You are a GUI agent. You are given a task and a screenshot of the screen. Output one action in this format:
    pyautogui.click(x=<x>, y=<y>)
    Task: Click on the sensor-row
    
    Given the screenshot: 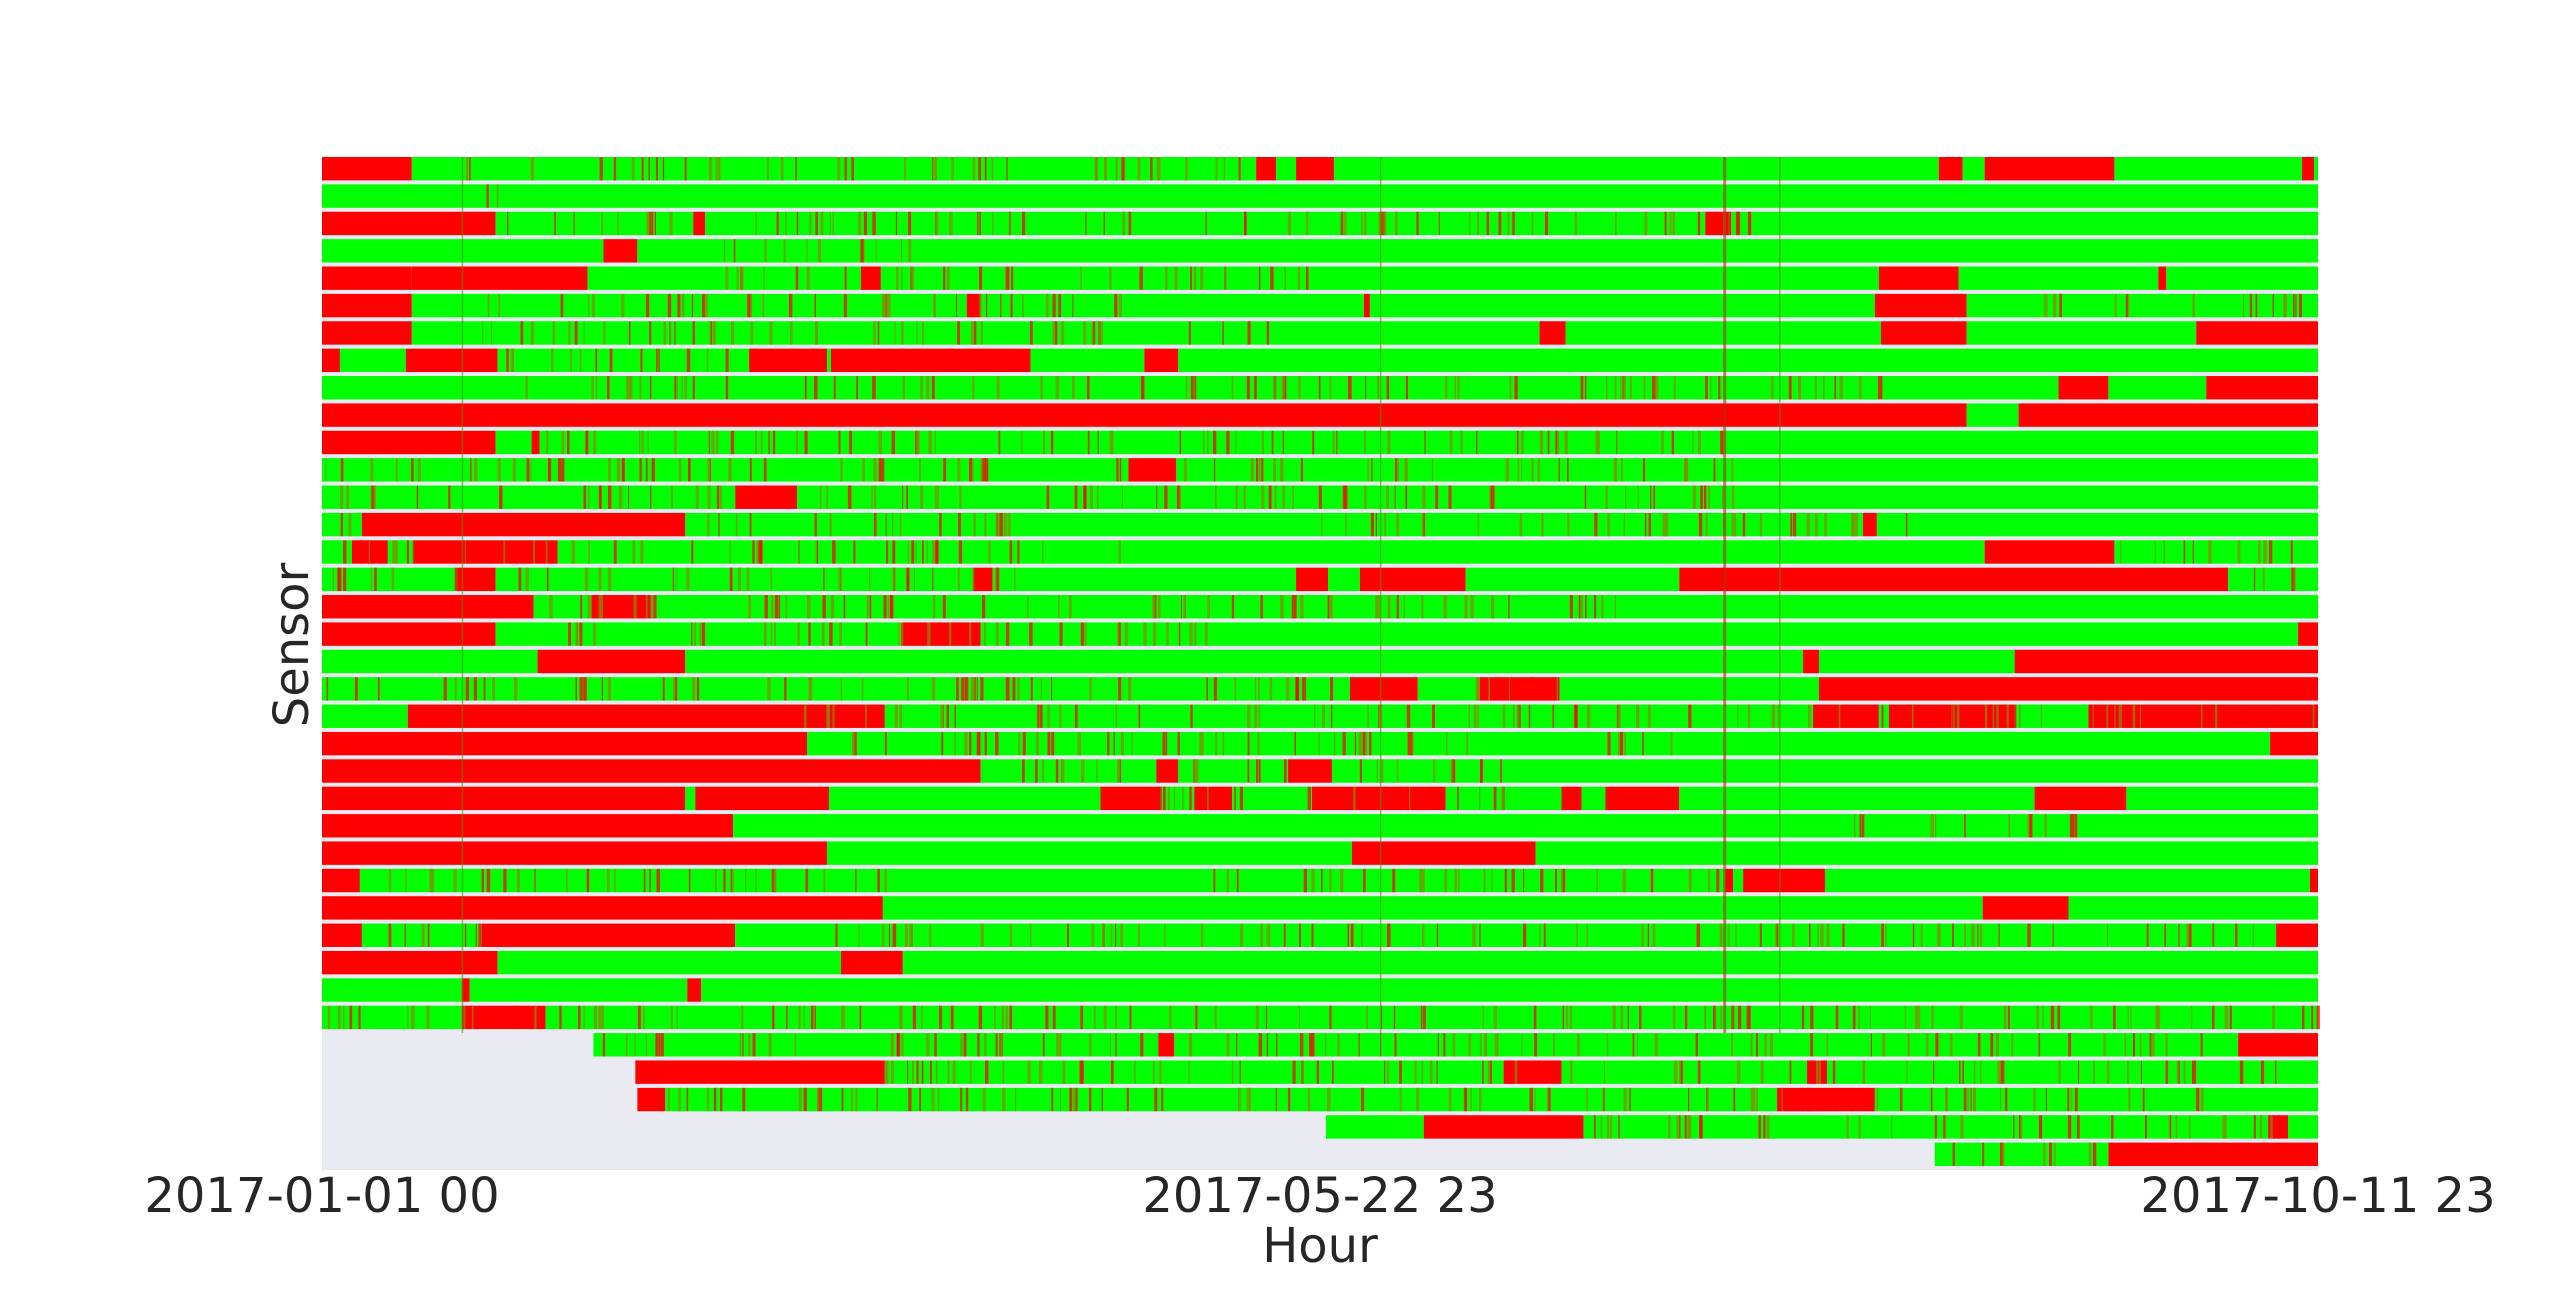 What is the action you would take?
    pyautogui.click(x=1320, y=278)
    